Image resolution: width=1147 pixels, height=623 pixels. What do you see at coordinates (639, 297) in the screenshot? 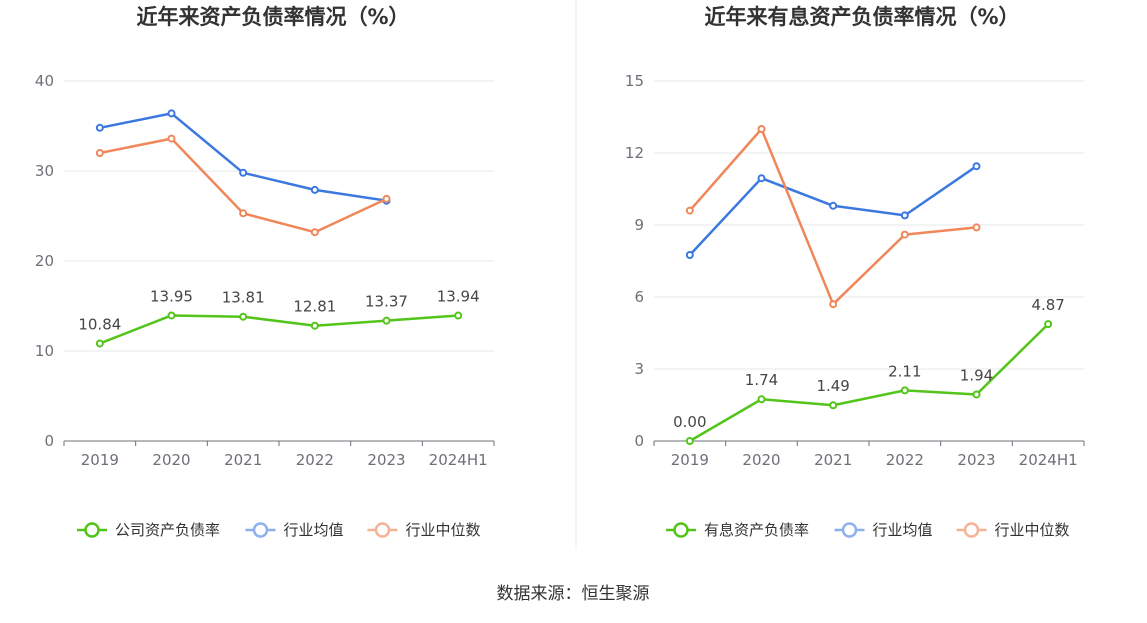
I see `y-tick-label: 6` at bounding box center [639, 297].